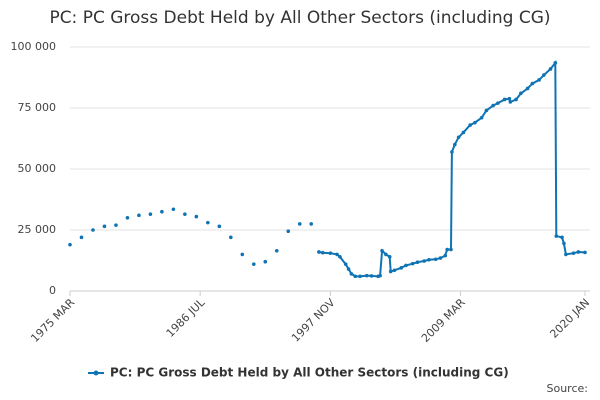  What do you see at coordinates (186, 317) in the screenshot?
I see `x-tick-label: 1986 JUL` at bounding box center [186, 317].